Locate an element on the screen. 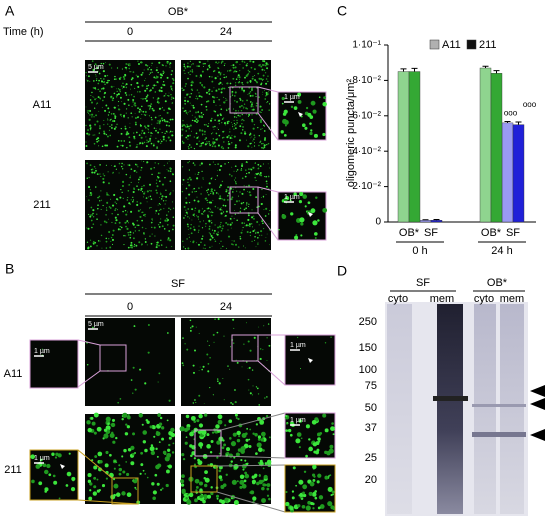 Image resolution: width=550 pixels, height=519 pixels. lane is located at coordinates (512, 409).